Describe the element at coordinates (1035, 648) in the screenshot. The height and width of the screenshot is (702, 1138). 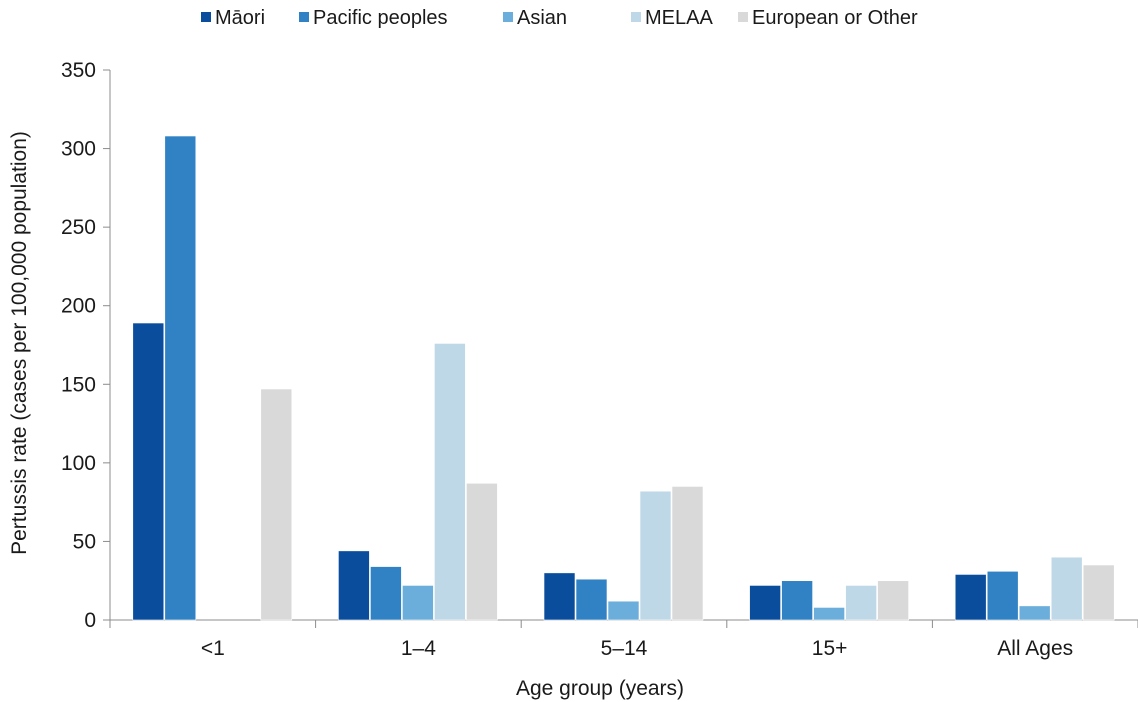
I see `x-tick-label: All Ages` at that location.